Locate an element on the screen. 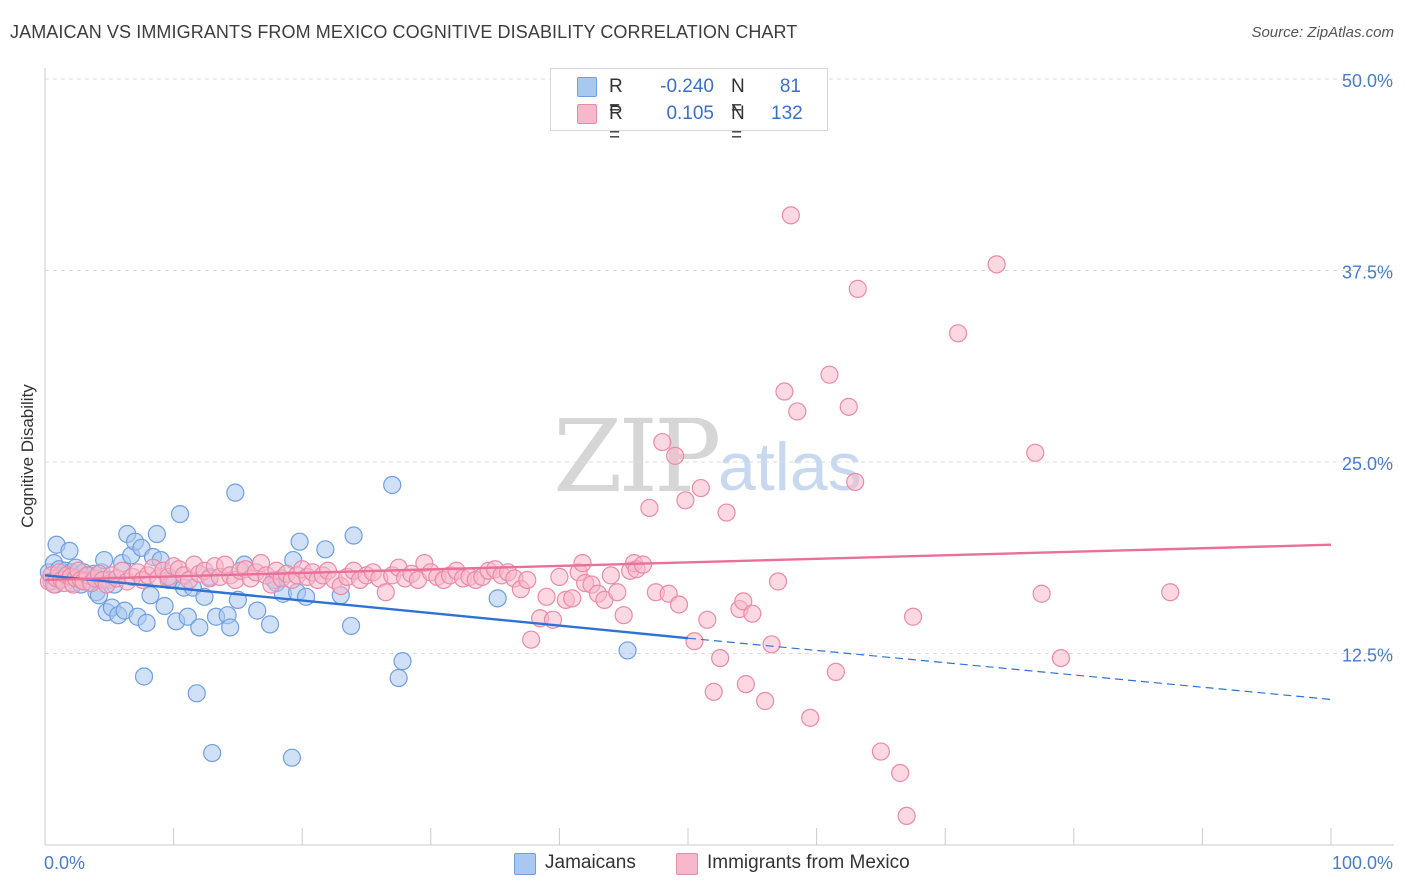 The height and width of the screenshot is (892, 1406). jamaican-trend-line-extension is located at coordinates (1009, 669).